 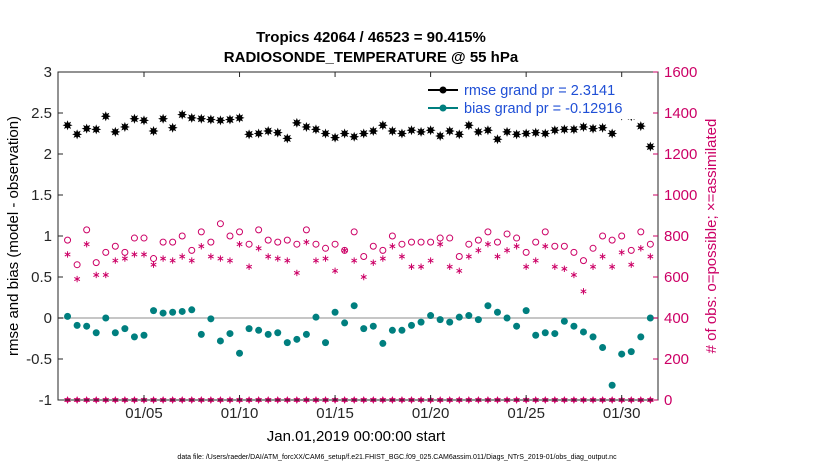 What do you see at coordinates (45, 400) in the screenshot?
I see `left-tick-label-1: -1` at bounding box center [45, 400].